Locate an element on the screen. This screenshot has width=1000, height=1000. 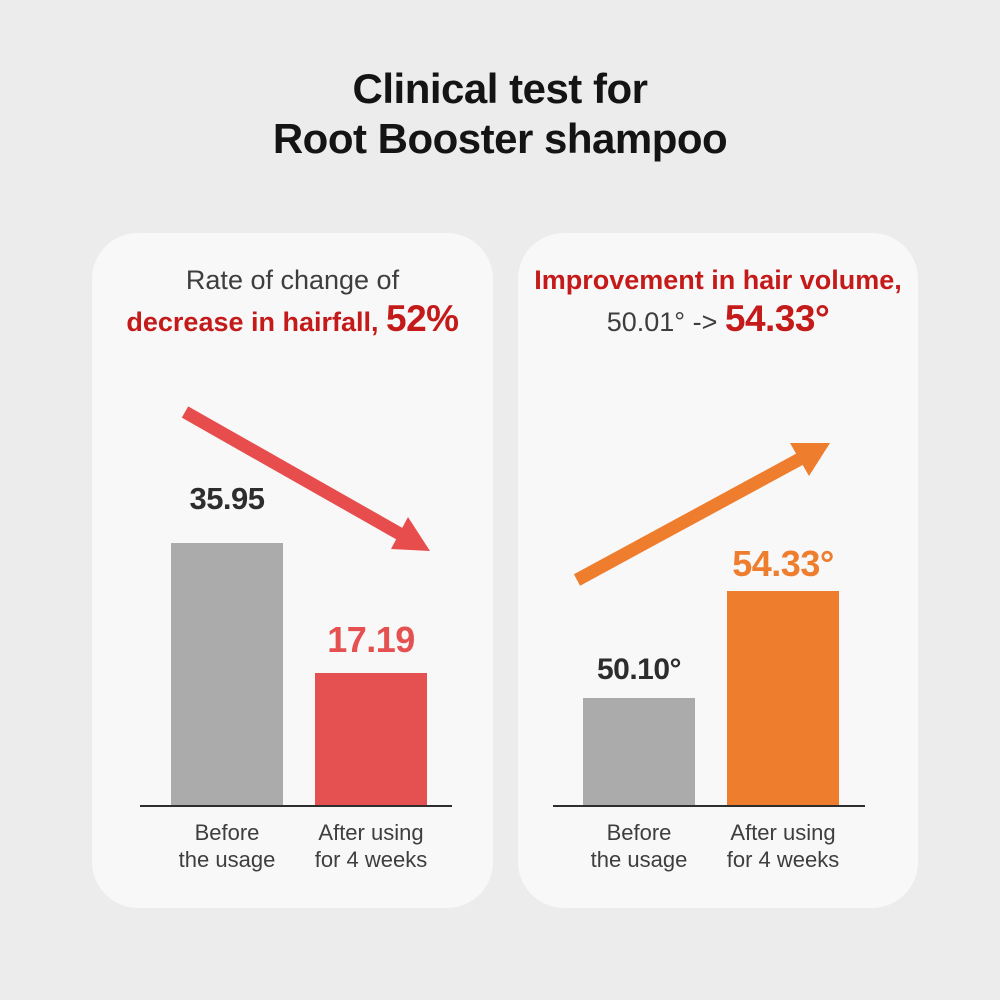
downward-trend-arrow-icon is located at coordinates (305, 478).